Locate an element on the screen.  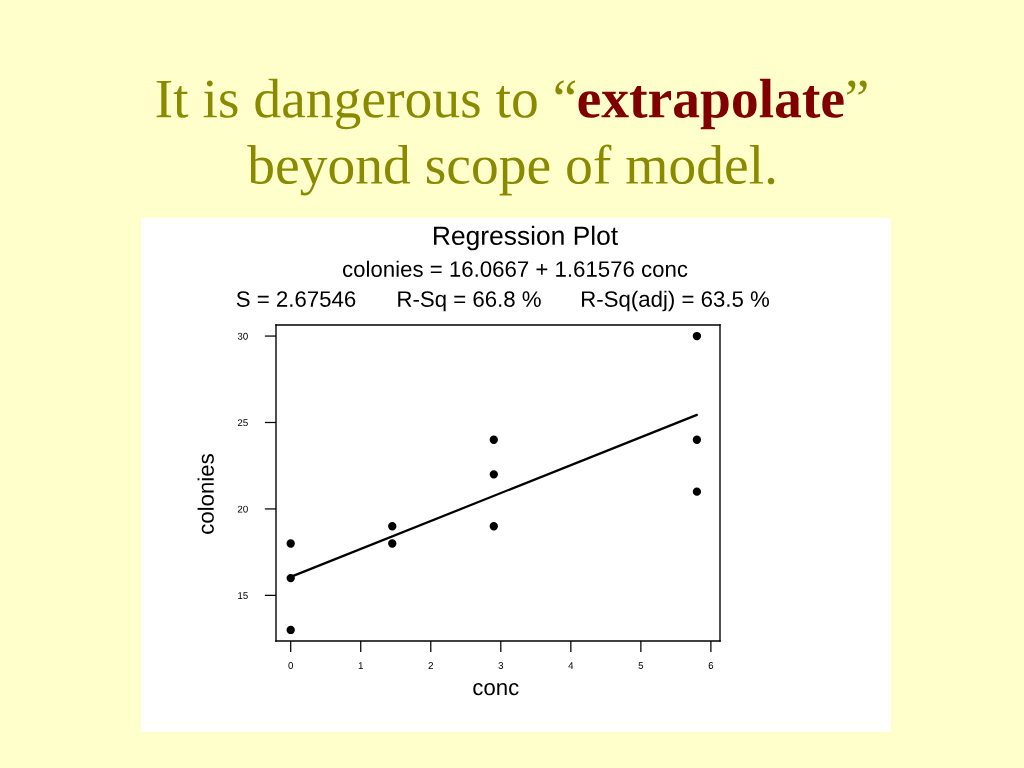
x-tick-label: 1 is located at coordinates (360, 665).